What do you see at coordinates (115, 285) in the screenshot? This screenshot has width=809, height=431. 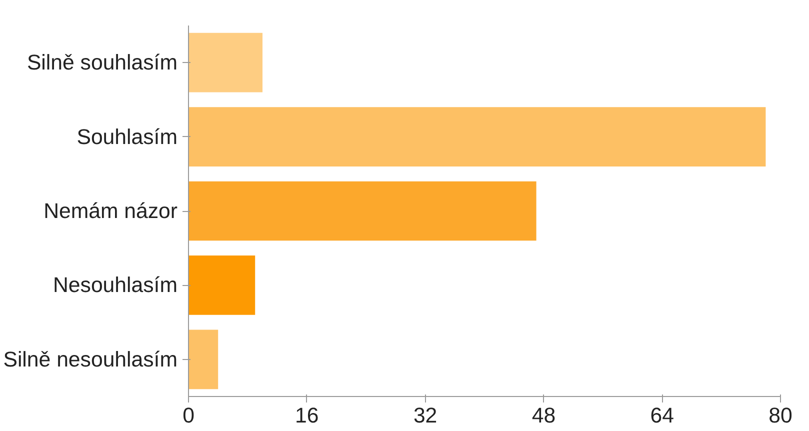 I see `y-tick-label: Nesouhlasím` at bounding box center [115, 285].